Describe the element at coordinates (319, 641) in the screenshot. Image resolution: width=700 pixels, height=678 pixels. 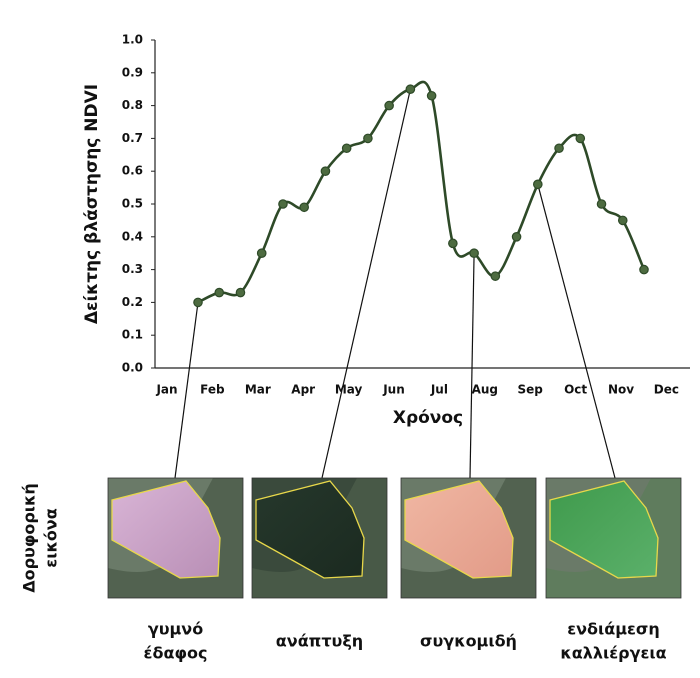
I see `caption: ανάπτυξη` at that location.